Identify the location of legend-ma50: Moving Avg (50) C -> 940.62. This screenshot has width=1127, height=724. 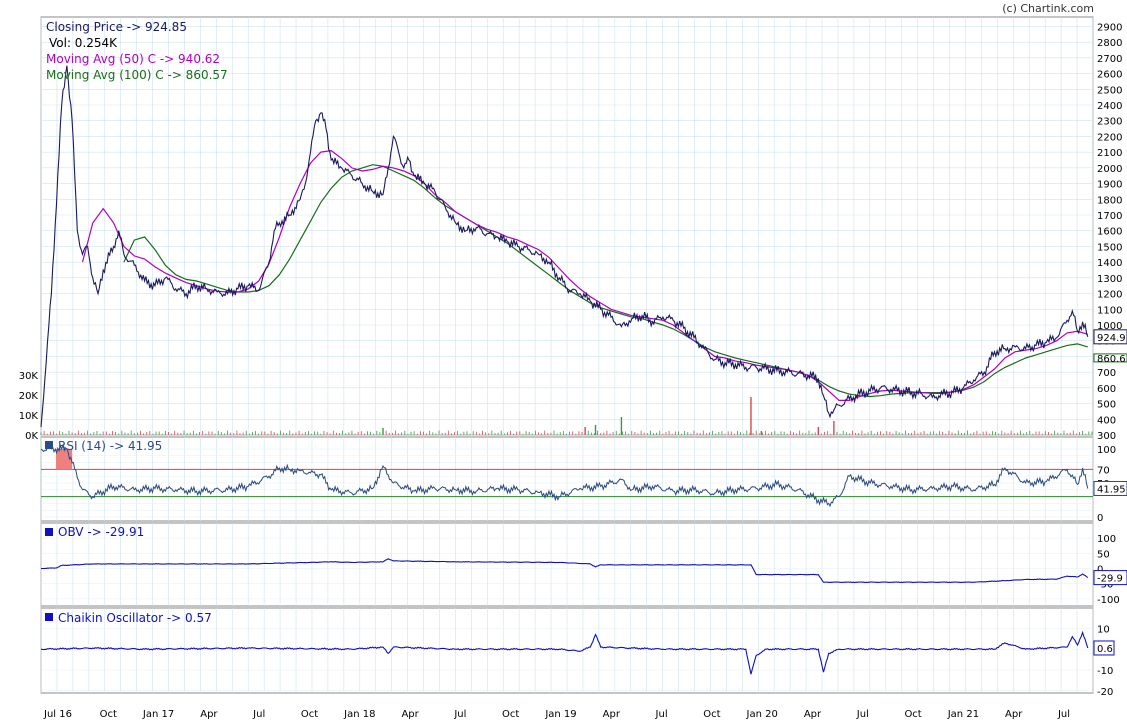
(133, 59).